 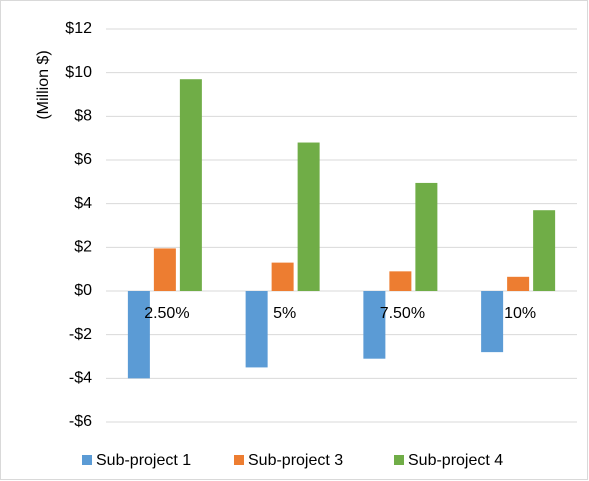 I want to click on x-tick-label: 10%, so click(x=520, y=313).